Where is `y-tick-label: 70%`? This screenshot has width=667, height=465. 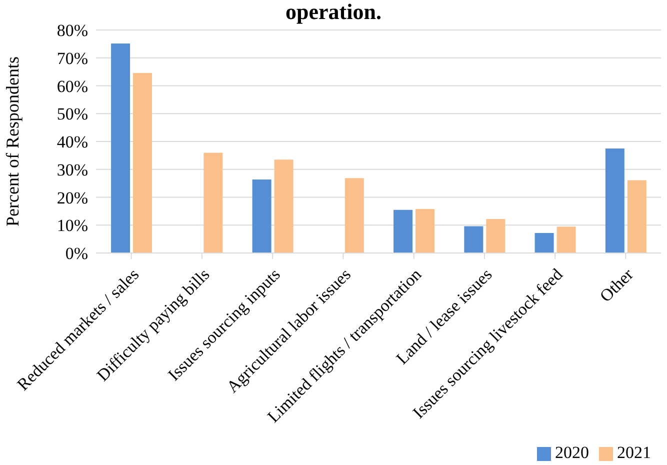 y-tick-label: 70% is located at coordinates (72, 58).